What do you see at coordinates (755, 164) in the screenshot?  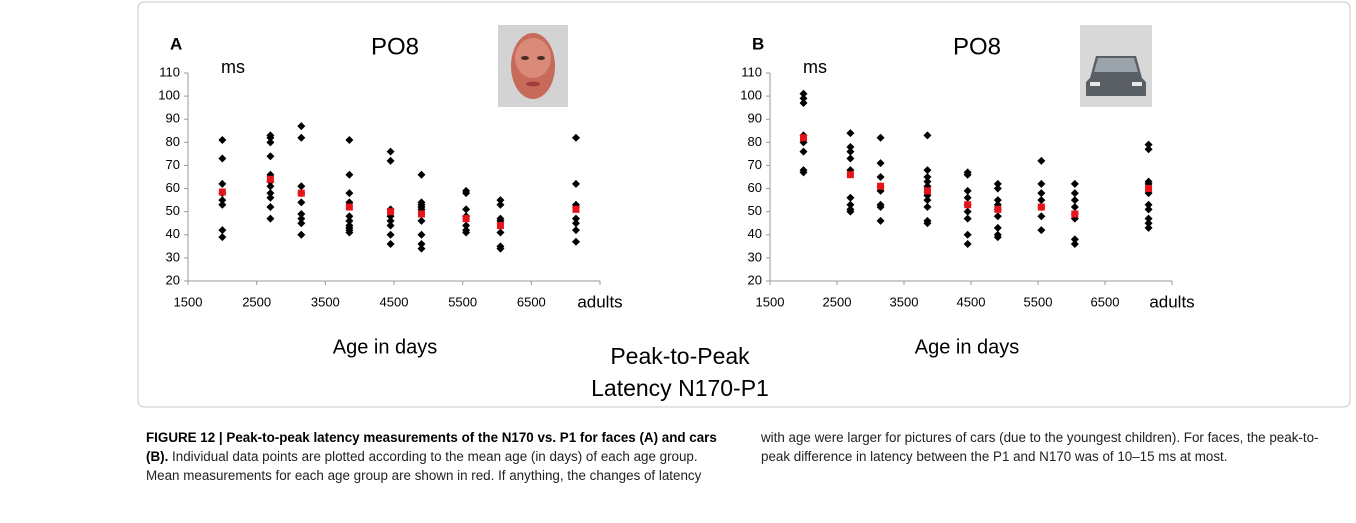 I see `y-tick-label: 70` at bounding box center [755, 164].